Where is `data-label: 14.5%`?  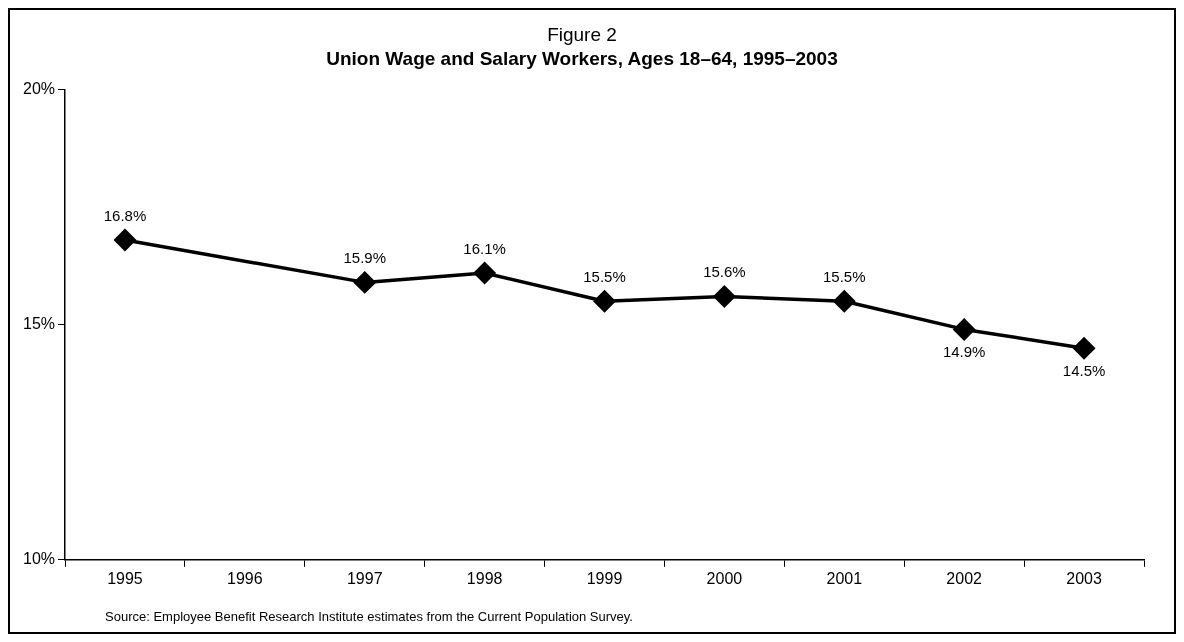 data-label: 14.5% is located at coordinates (1084, 370).